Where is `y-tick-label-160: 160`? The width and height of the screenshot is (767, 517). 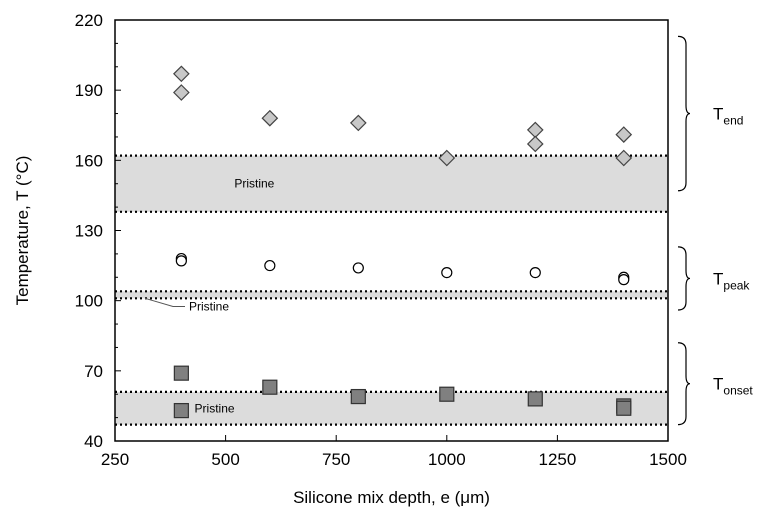
y-tick-label-160: 160 is located at coordinates (89, 160).